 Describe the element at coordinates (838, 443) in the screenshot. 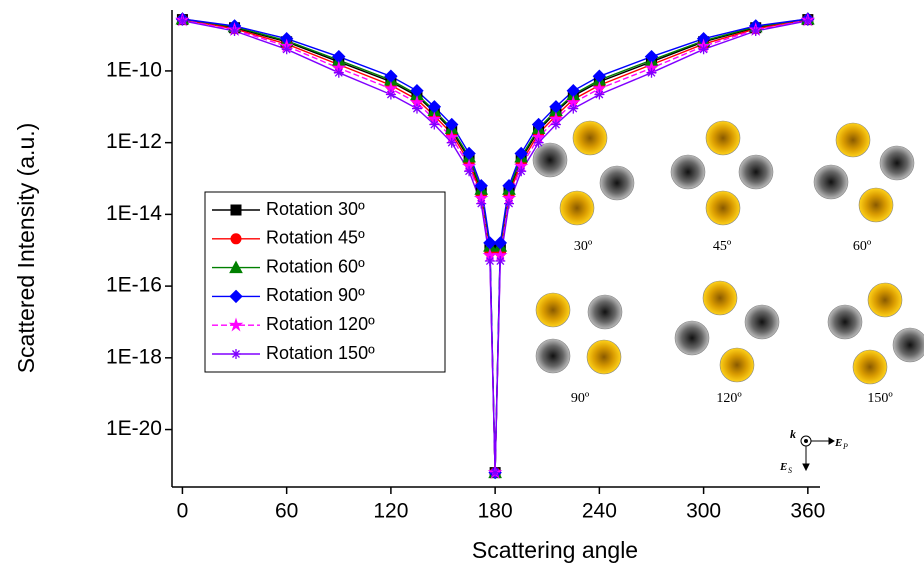

I see `ep-label: E` at that location.